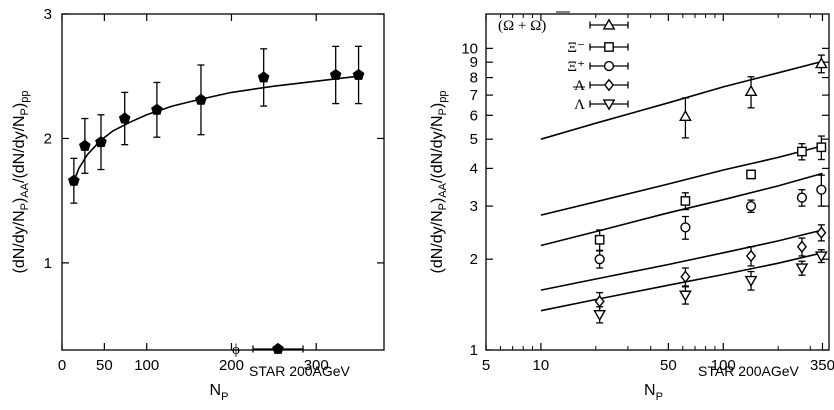 The image size is (834, 410). What do you see at coordinates (236, 350) in the screenshot?
I see `legend-label: ϕ` at bounding box center [236, 350].